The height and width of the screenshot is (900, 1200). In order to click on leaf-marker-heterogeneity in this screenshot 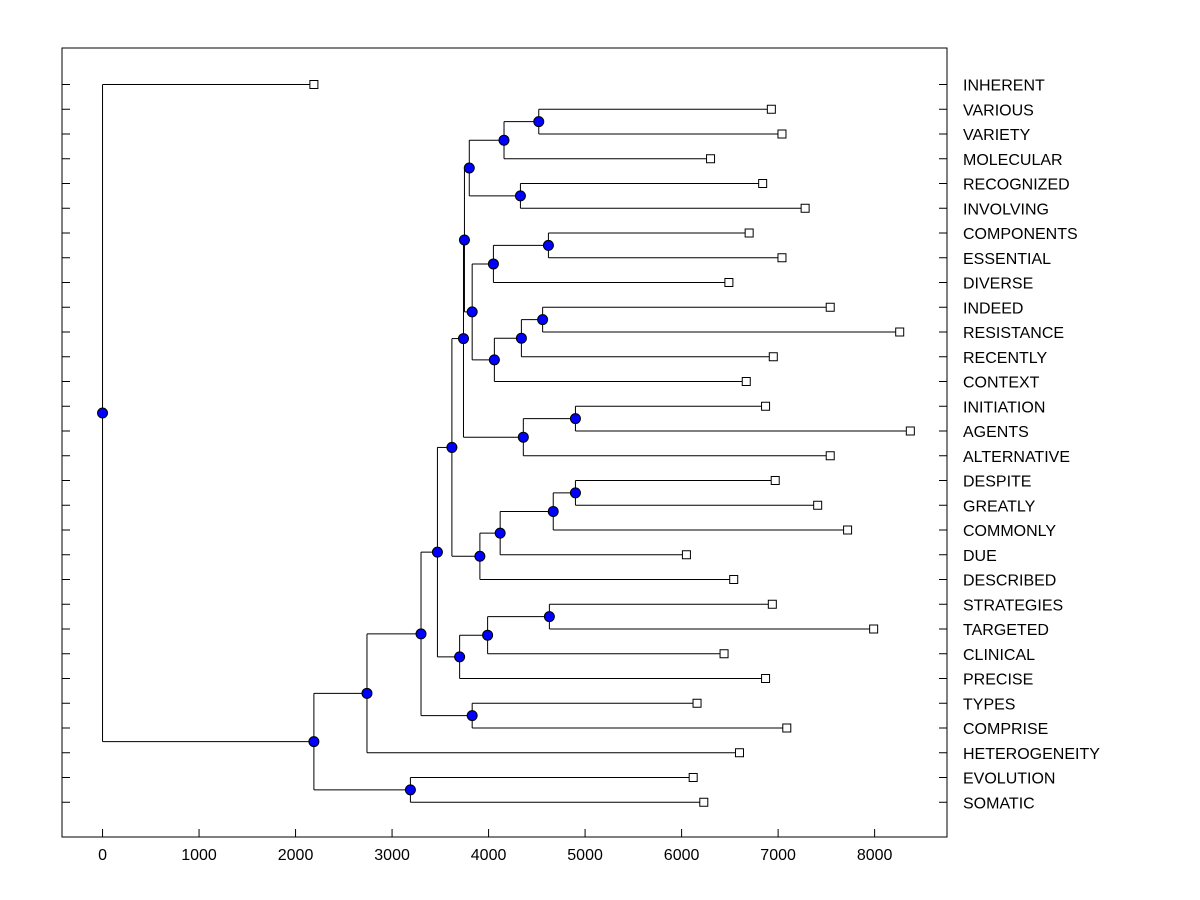, I will do `click(740, 753)`.